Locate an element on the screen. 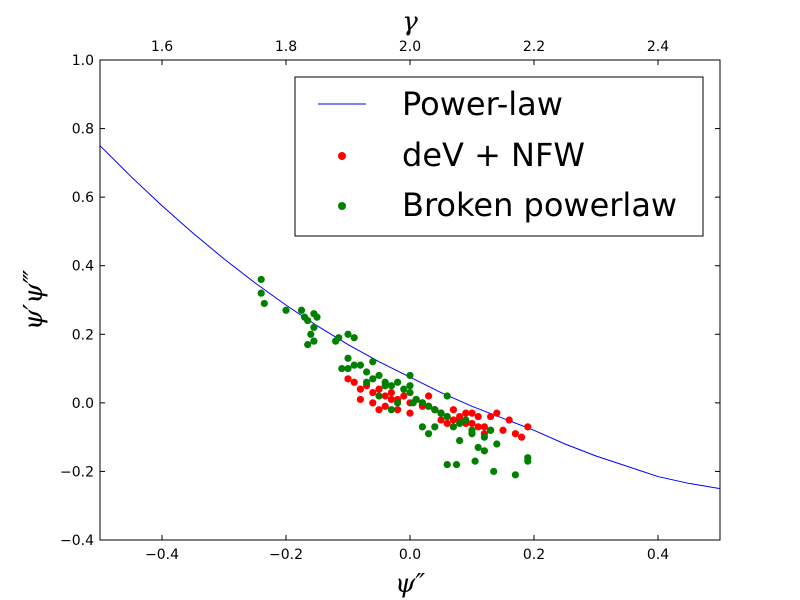 The height and width of the screenshot is (600, 800). y-tick-label: 0.4 is located at coordinates (83, 267).